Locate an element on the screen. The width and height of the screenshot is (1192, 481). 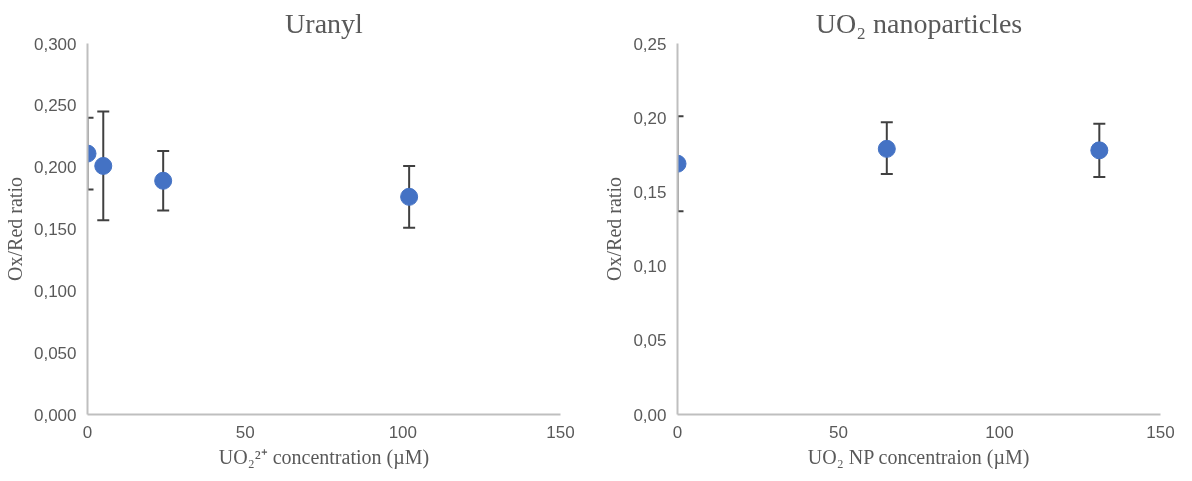
y-tick-label: 0,300 is located at coordinates (55, 44).